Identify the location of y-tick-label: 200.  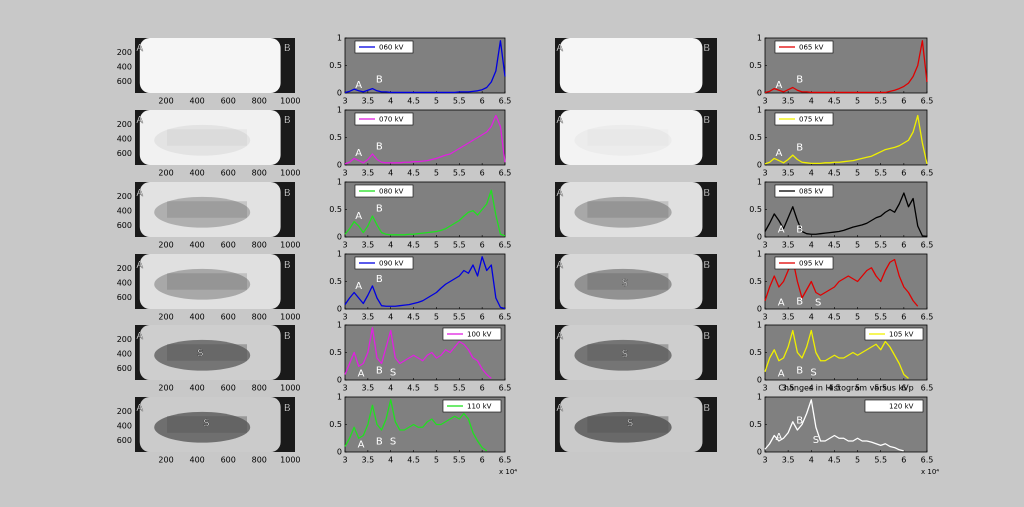
(124, 411).